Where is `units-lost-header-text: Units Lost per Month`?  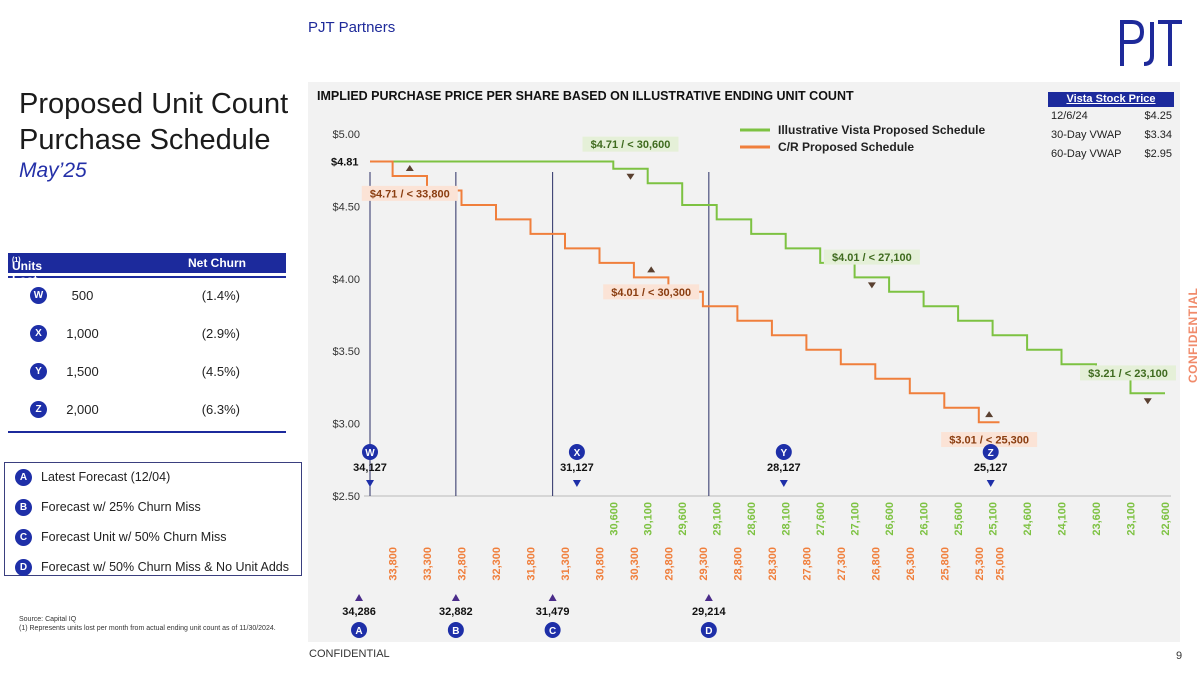
units-lost-header-text: Units Lost per Month is located at coordinates (30, 287).